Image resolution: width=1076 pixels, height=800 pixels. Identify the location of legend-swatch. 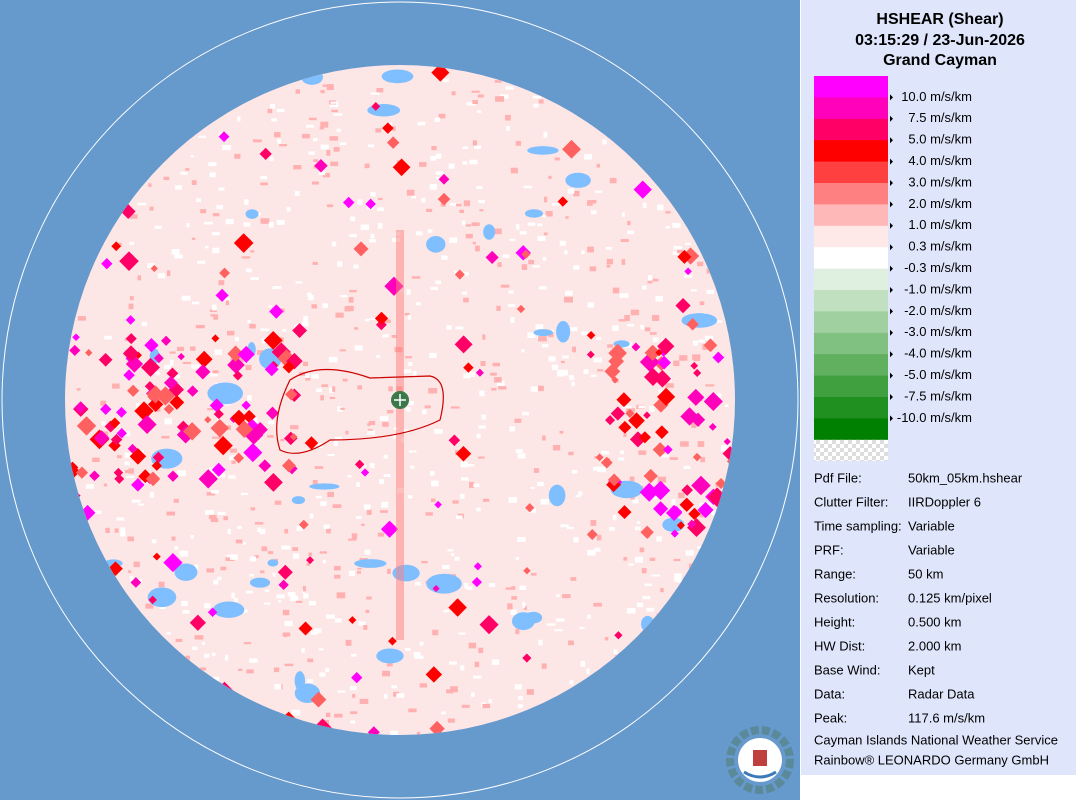
(851, 151).